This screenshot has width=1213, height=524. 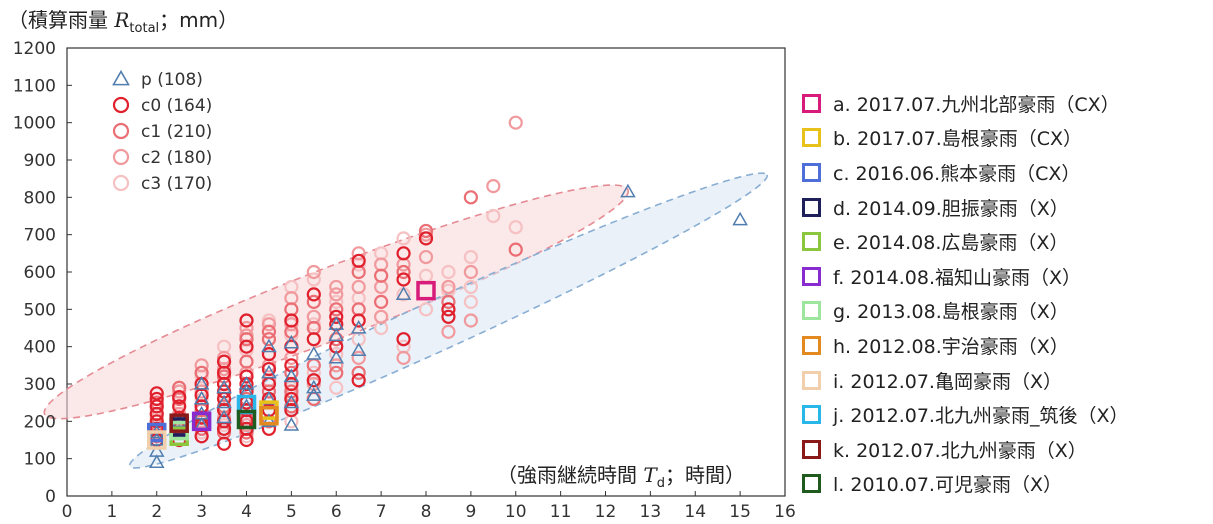 What do you see at coordinates (947, 485) in the screenshot?
I see `event-label: l. 2010.07.可児豪雨（X）` at bounding box center [947, 485].